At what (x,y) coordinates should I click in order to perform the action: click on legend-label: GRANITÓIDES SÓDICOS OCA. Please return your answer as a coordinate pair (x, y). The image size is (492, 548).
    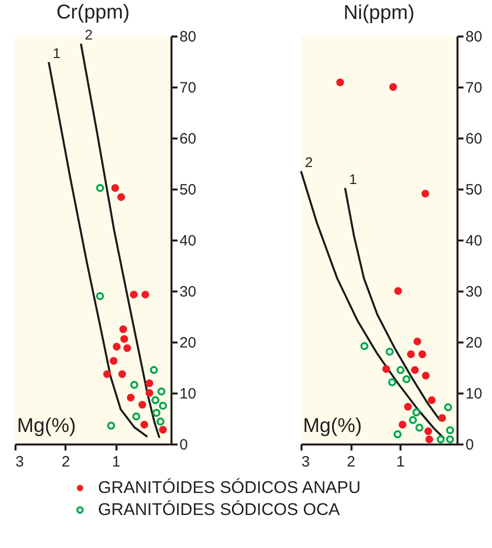
    Looking at the image, I should click on (219, 509).